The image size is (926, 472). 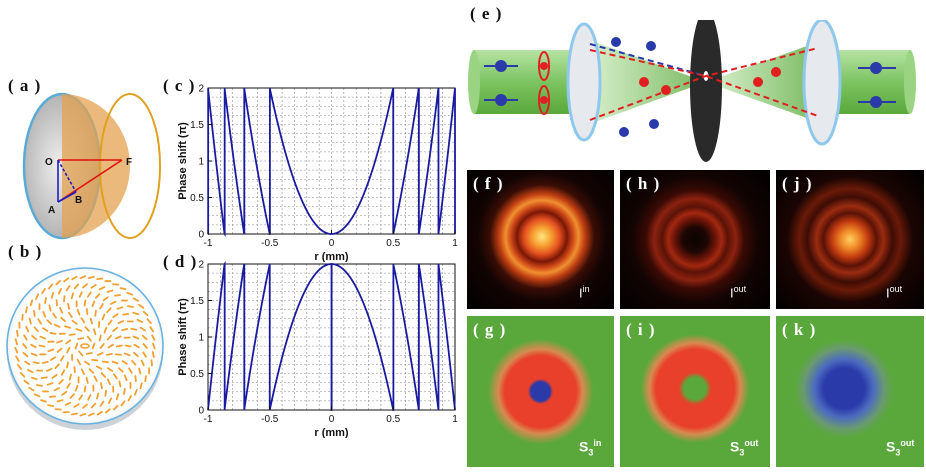 What do you see at coordinates (129, 162) in the screenshot?
I see `point-F: F` at bounding box center [129, 162].